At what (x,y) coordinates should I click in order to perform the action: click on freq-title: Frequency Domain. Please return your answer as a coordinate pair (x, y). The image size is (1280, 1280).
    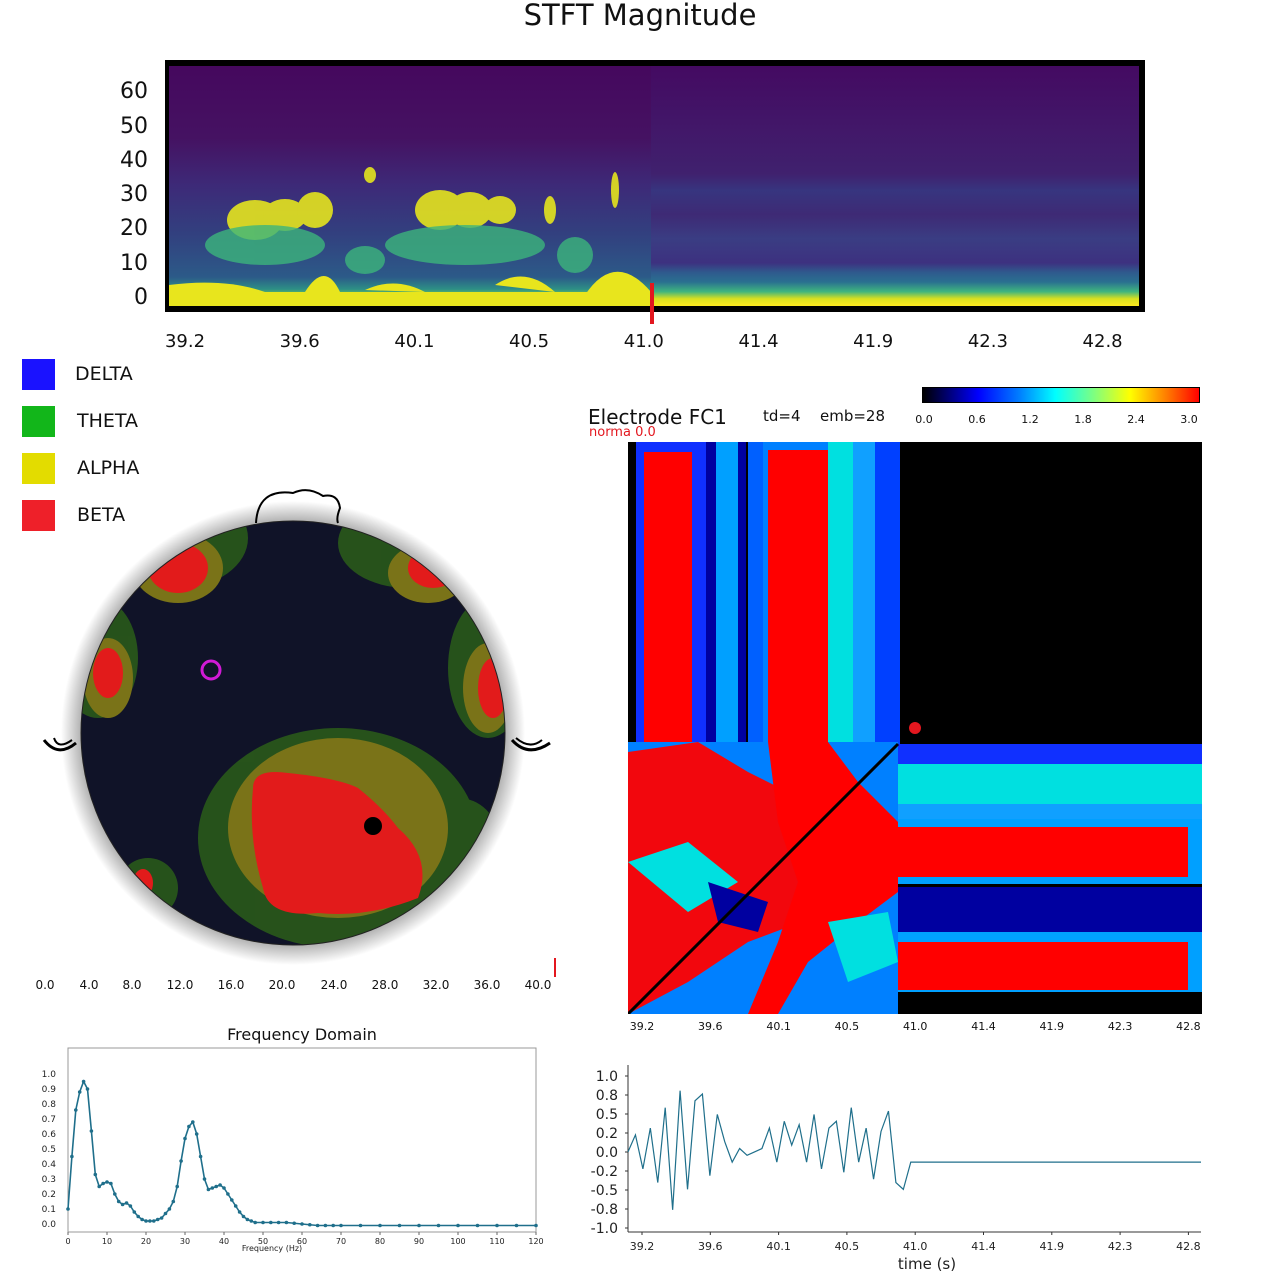
    Looking at the image, I should click on (302, 1034).